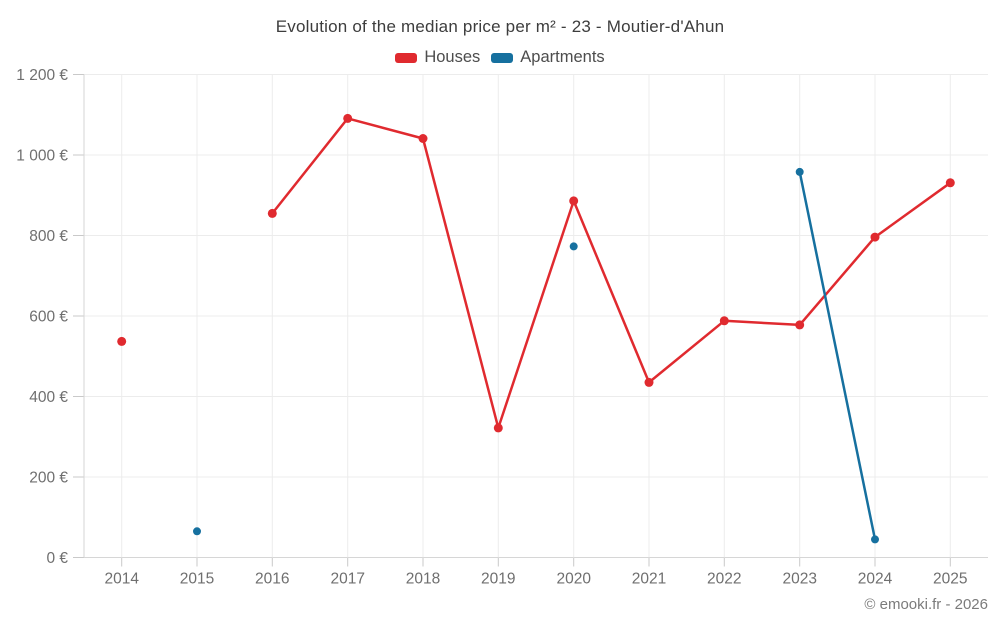  I want to click on credit-link: © emooki.fr - 2026, so click(926, 604).